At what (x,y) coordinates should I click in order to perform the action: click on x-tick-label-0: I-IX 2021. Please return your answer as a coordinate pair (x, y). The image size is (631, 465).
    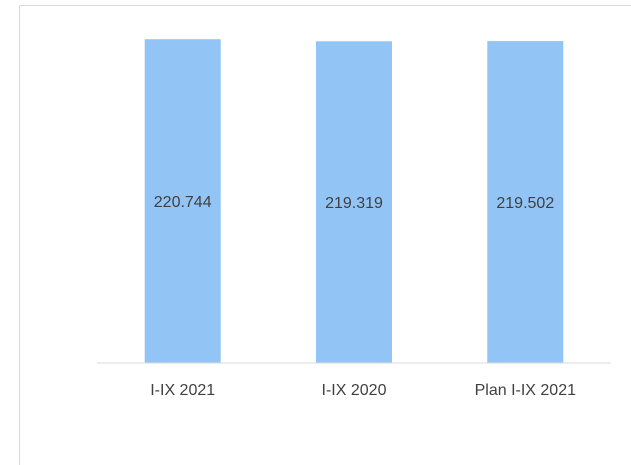
    Looking at the image, I should click on (182, 390).